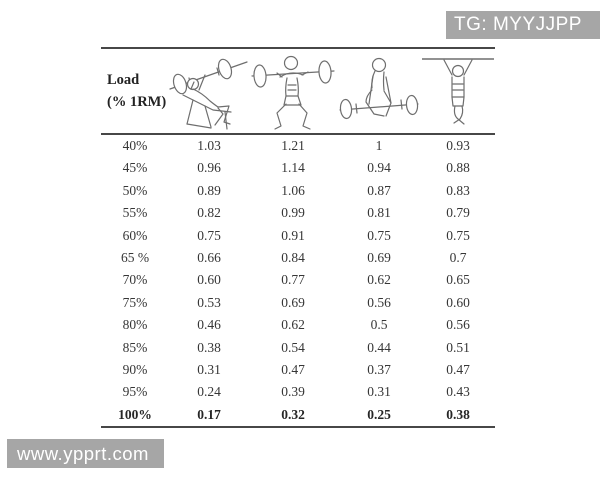  I want to click on velocity-cell: 0.79, so click(458, 213).